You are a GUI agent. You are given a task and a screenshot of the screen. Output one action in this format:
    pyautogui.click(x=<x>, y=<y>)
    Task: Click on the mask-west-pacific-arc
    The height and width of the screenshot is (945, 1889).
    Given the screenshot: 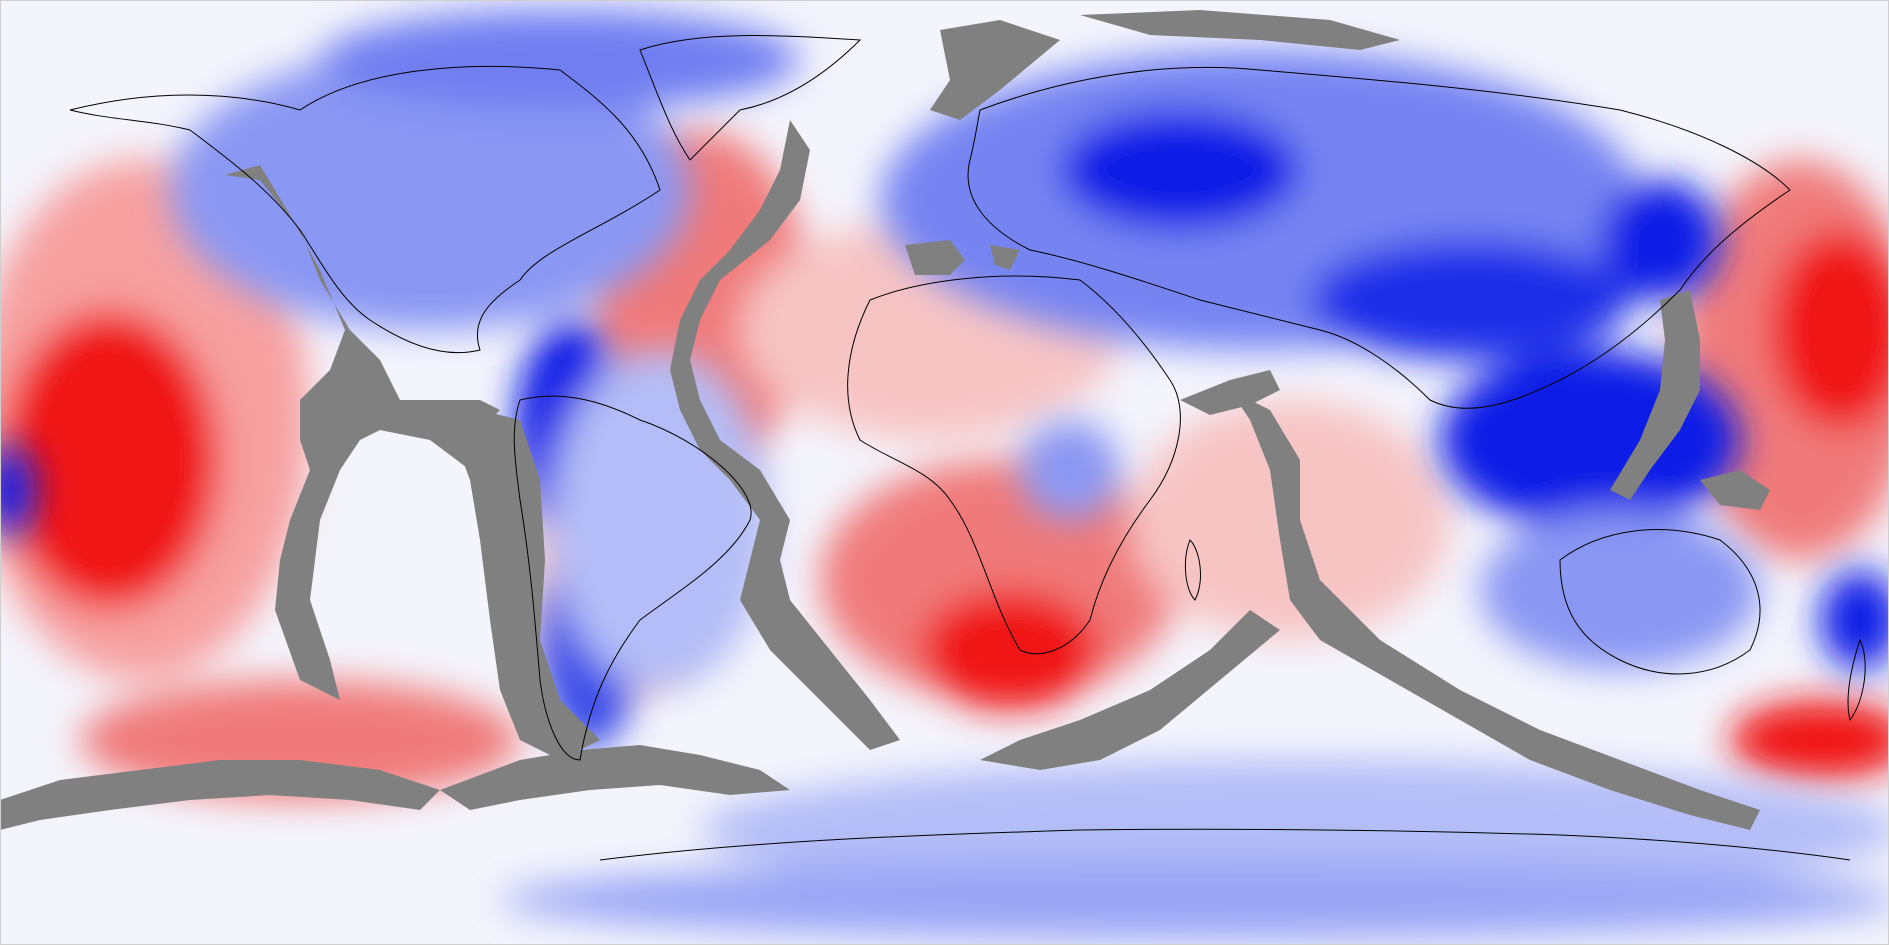 What is the action you would take?
    pyautogui.click(x=1655, y=395)
    